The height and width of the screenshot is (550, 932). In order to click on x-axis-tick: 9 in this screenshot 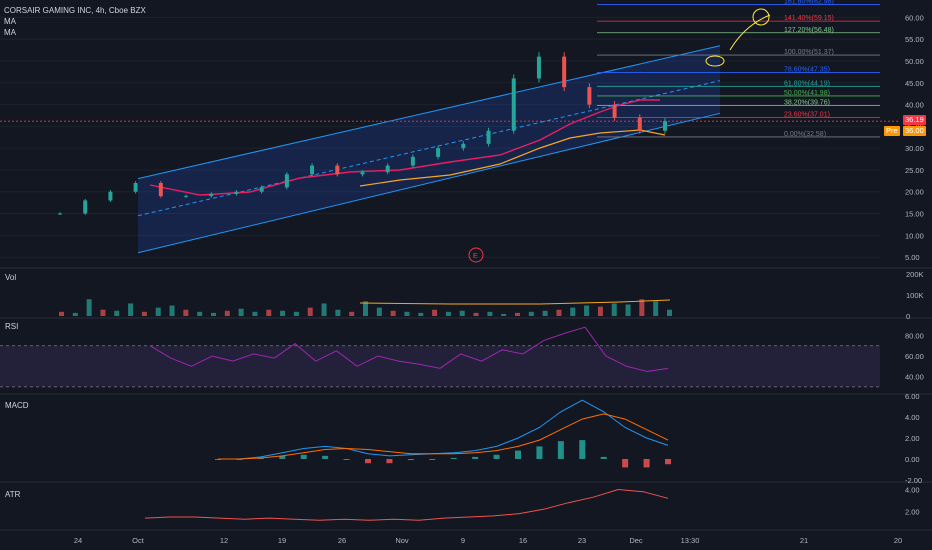, I will do `click(463, 540)`.